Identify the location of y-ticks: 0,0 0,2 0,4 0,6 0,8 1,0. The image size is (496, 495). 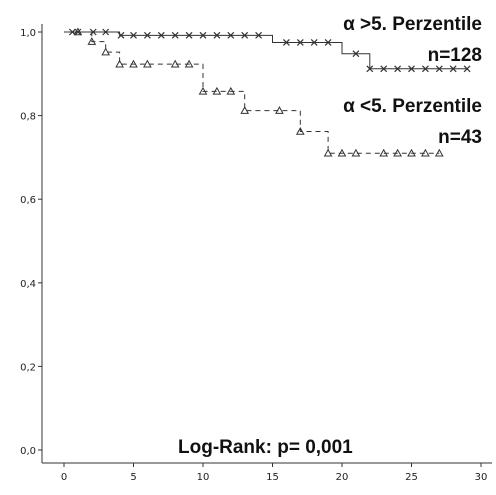
(31, 242).